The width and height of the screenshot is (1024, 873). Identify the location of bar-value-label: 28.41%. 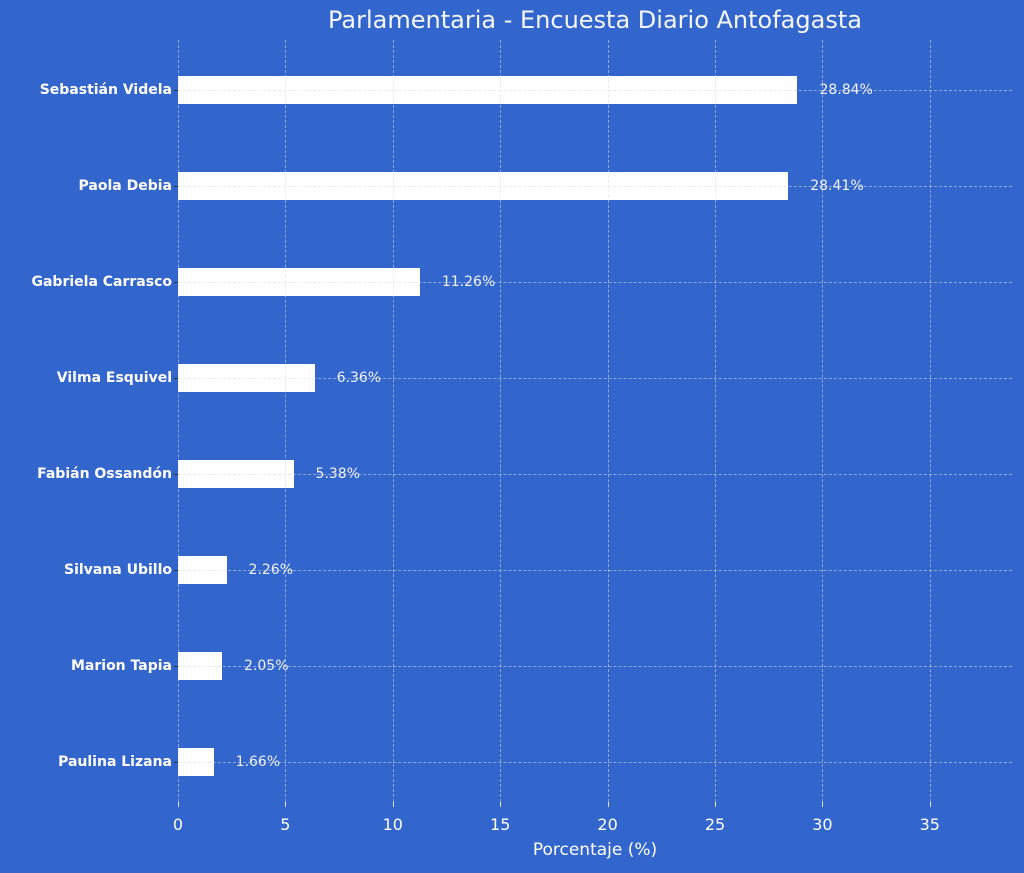
(837, 186).